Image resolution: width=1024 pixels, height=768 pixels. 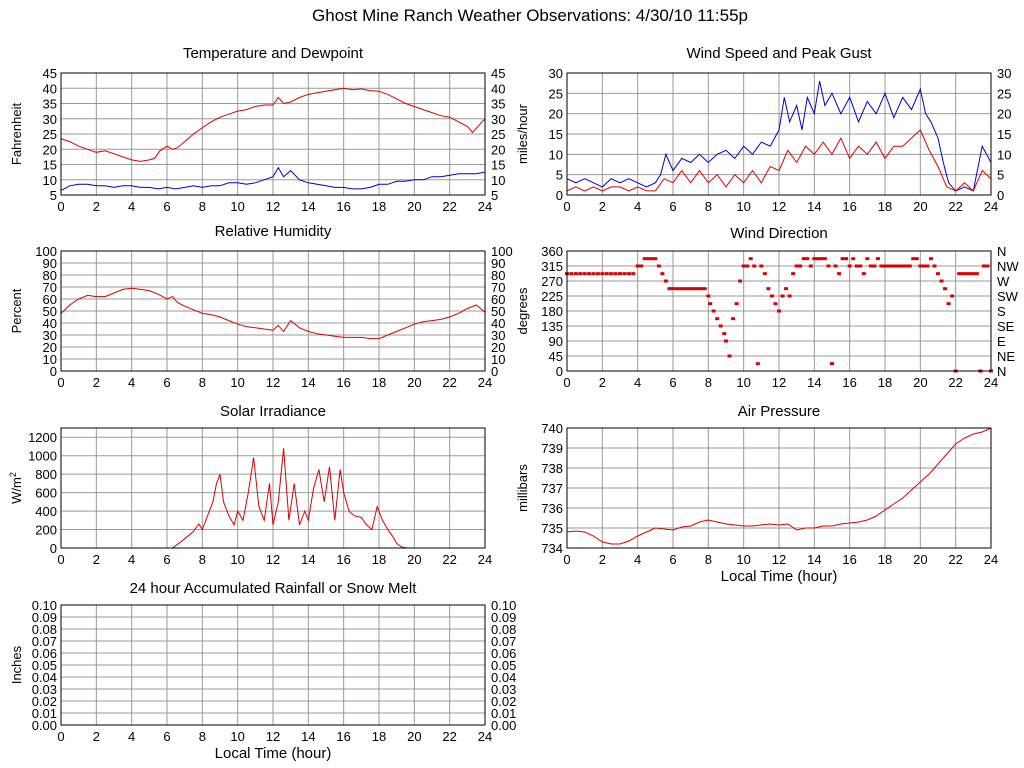 I want to click on right-tick-label: 60, so click(x=498, y=299).